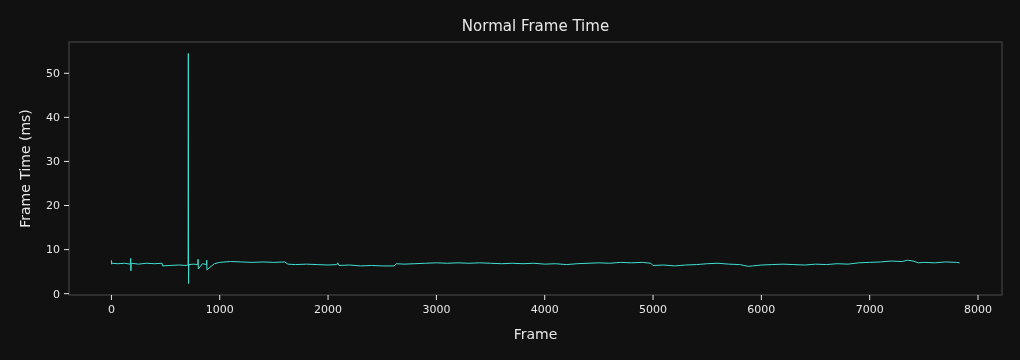  Describe the element at coordinates (53, 250) in the screenshot. I see `y-tick-label: 10` at that location.